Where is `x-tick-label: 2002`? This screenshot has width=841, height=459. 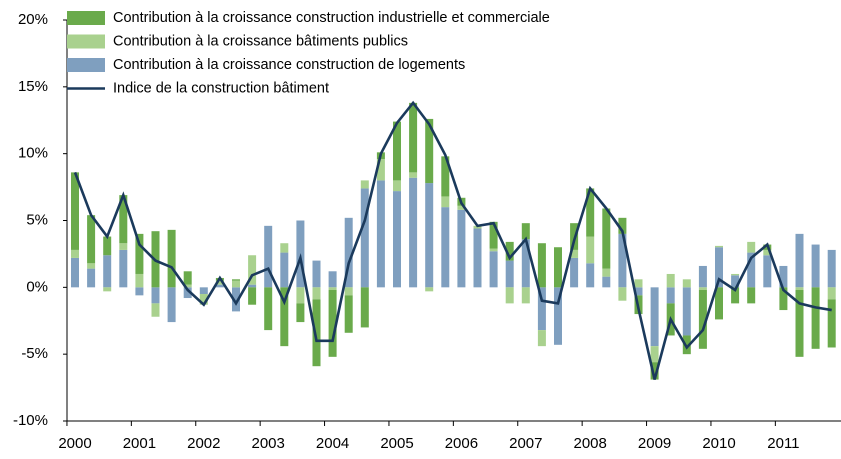
x-tick-label: 2002 is located at coordinates (203, 443).